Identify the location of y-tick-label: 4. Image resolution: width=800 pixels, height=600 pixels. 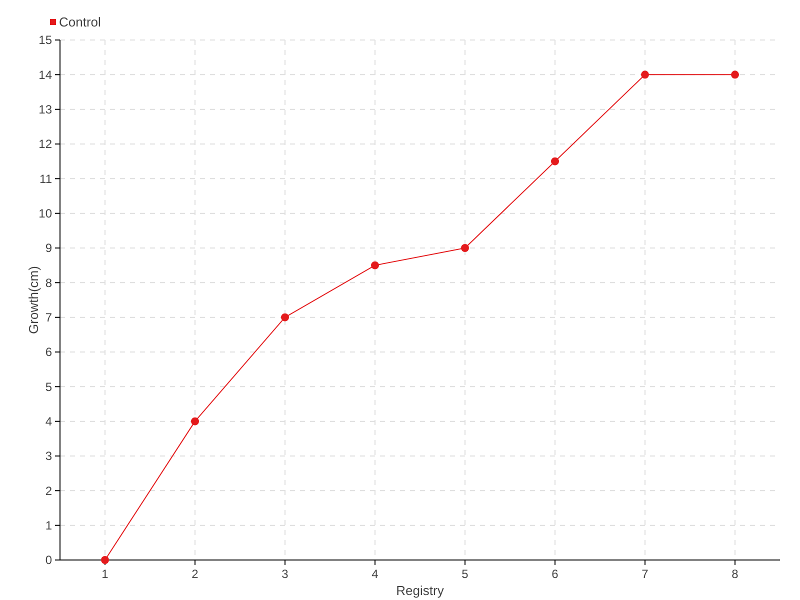
(48, 421).